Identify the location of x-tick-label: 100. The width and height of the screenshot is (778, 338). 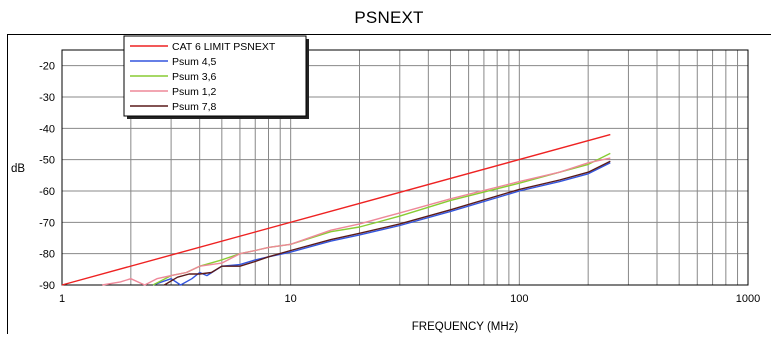
(519, 299).